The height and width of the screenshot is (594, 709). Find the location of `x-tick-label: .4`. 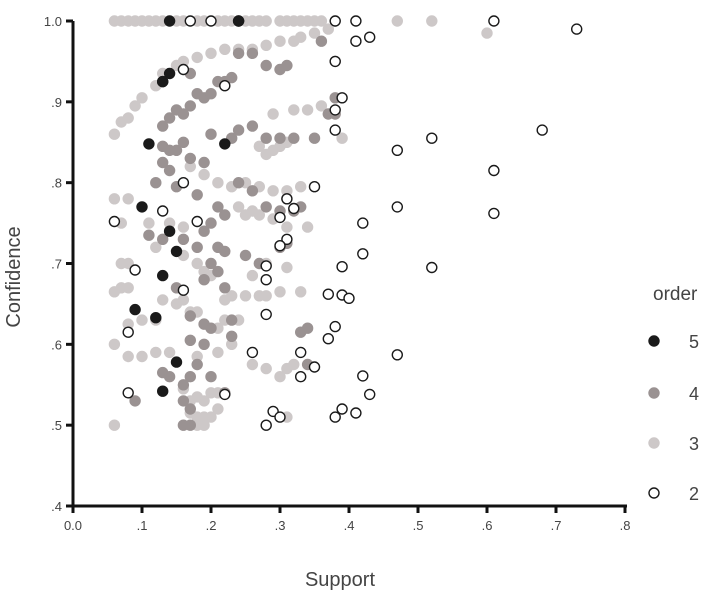

x-tick-label: .4 is located at coordinates (349, 525).